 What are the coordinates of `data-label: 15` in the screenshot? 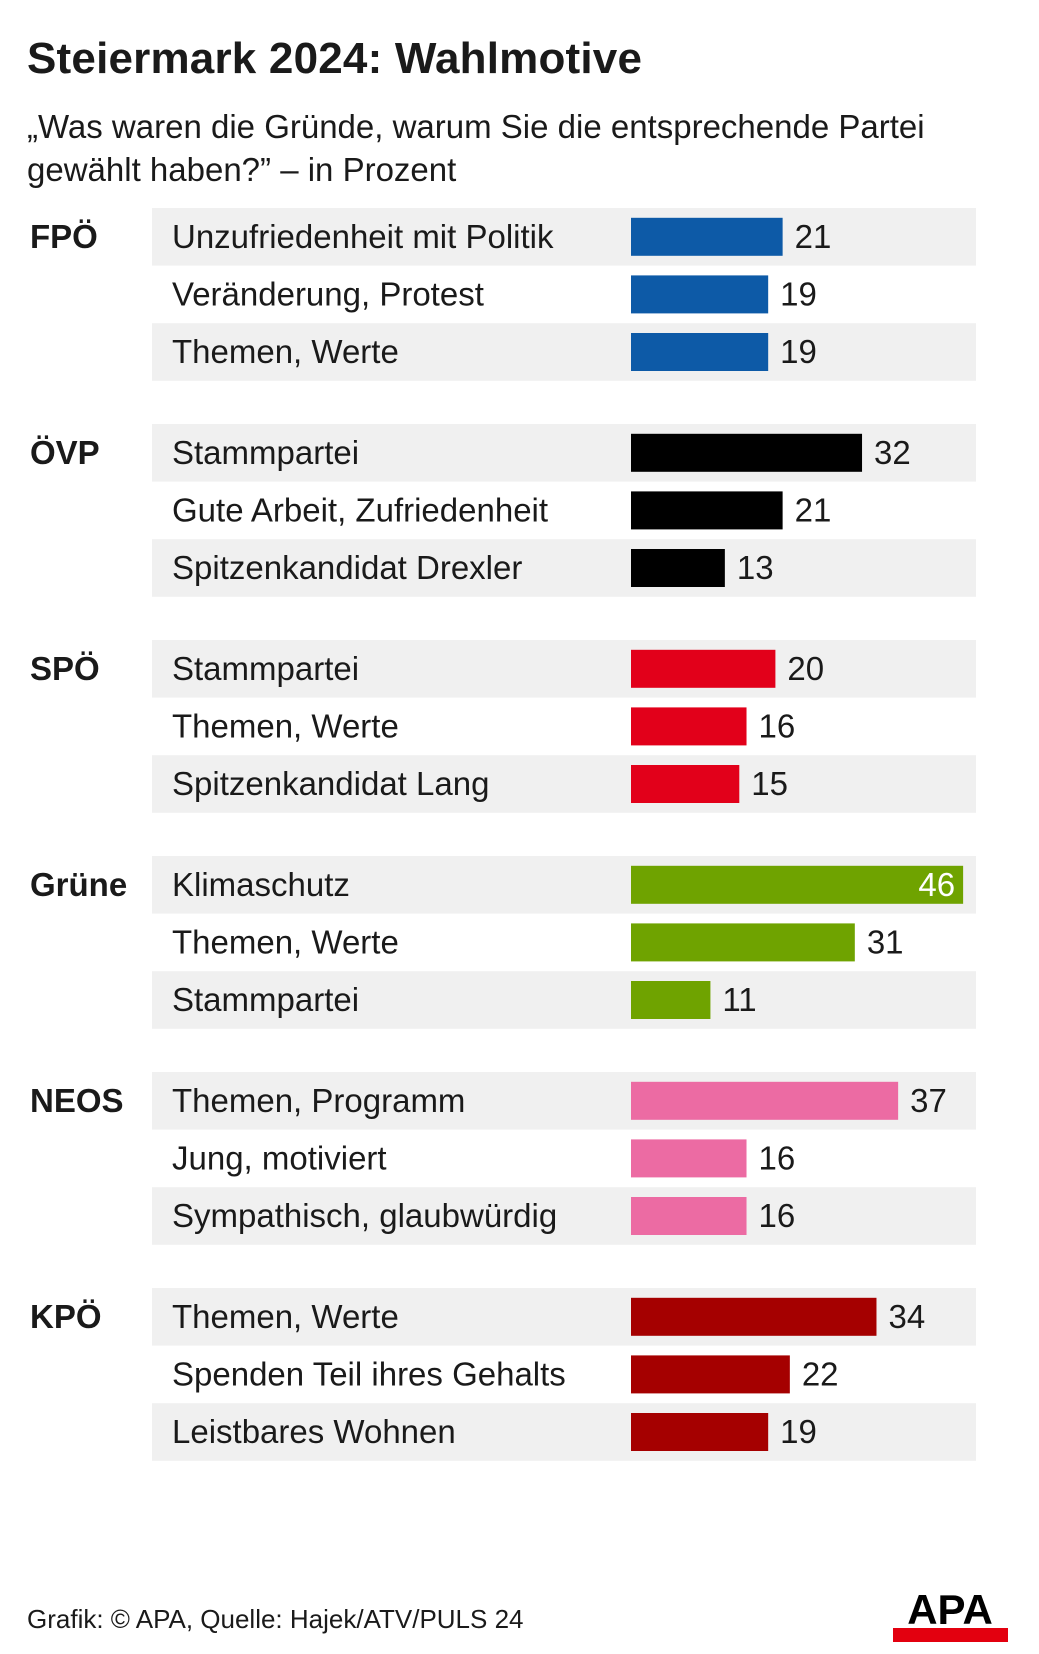 It's located at (769, 783).